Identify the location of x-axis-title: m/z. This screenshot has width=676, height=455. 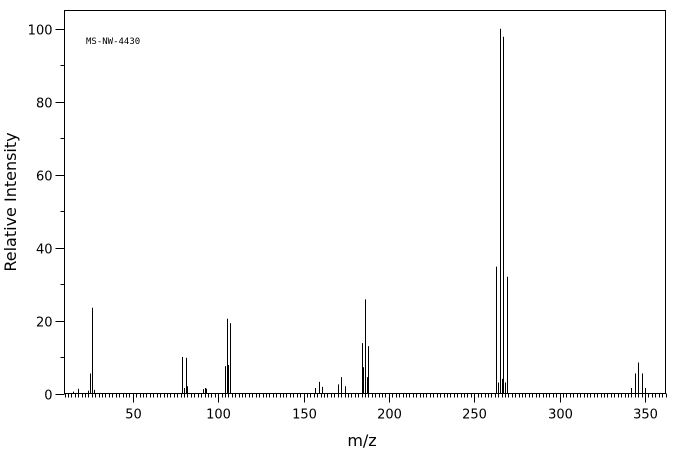
(361, 440).